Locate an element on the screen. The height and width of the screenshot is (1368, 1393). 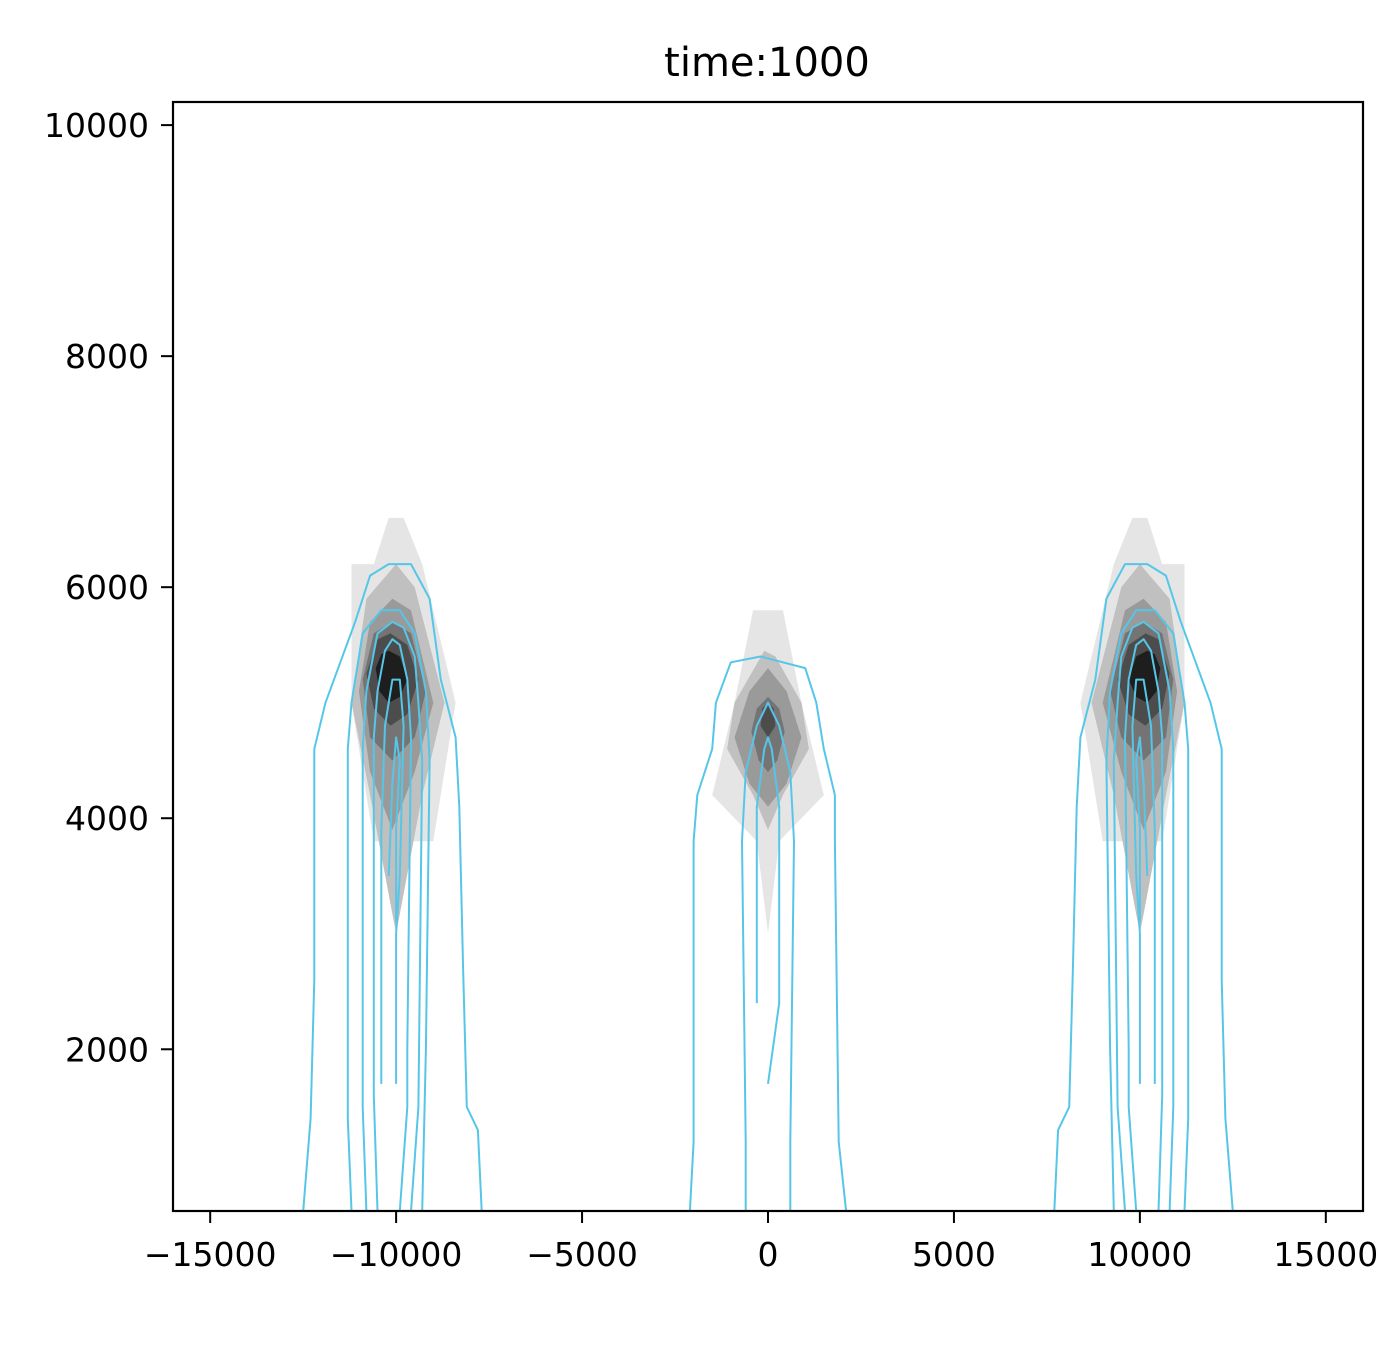
x-tick-label: 15000 is located at coordinates (1325, 1254).